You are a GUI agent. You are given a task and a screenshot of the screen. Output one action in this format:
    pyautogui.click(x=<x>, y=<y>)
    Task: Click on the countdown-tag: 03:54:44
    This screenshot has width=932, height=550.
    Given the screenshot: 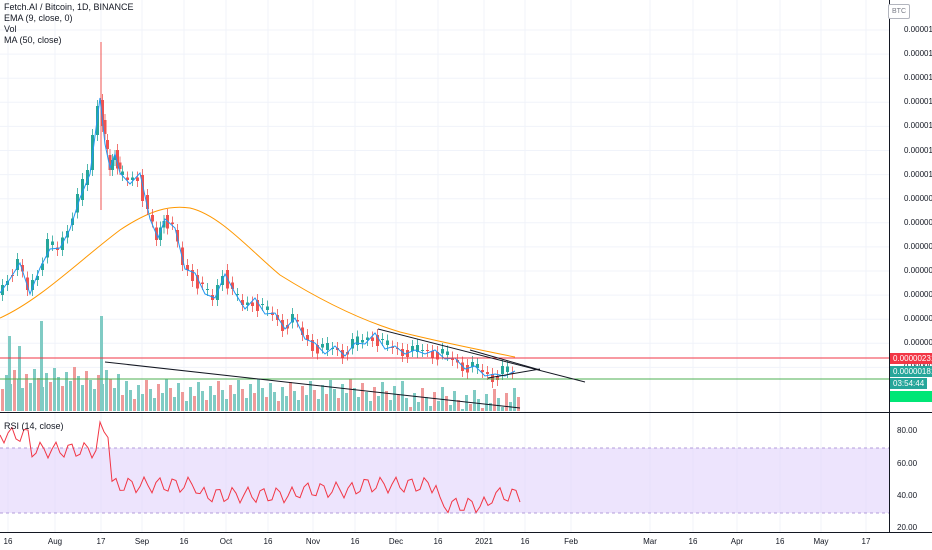 What is the action you would take?
    pyautogui.click(x=909, y=383)
    